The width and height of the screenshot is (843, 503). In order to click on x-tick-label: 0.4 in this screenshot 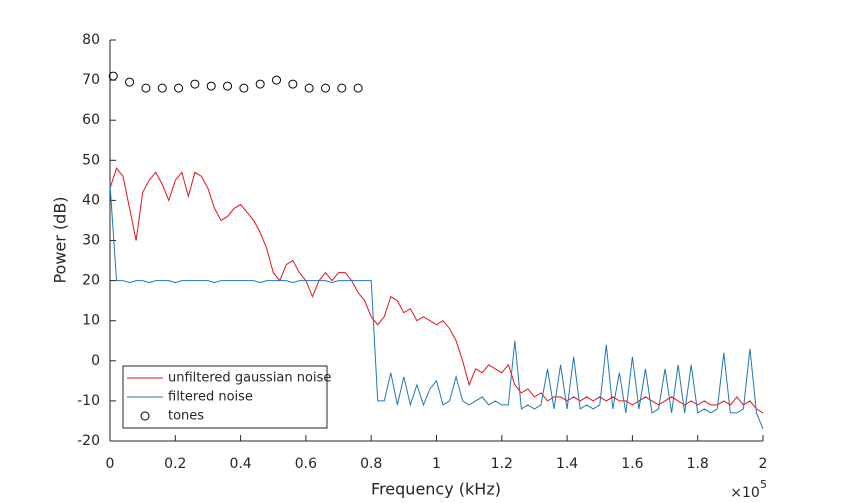, I will do `click(240, 464)`.